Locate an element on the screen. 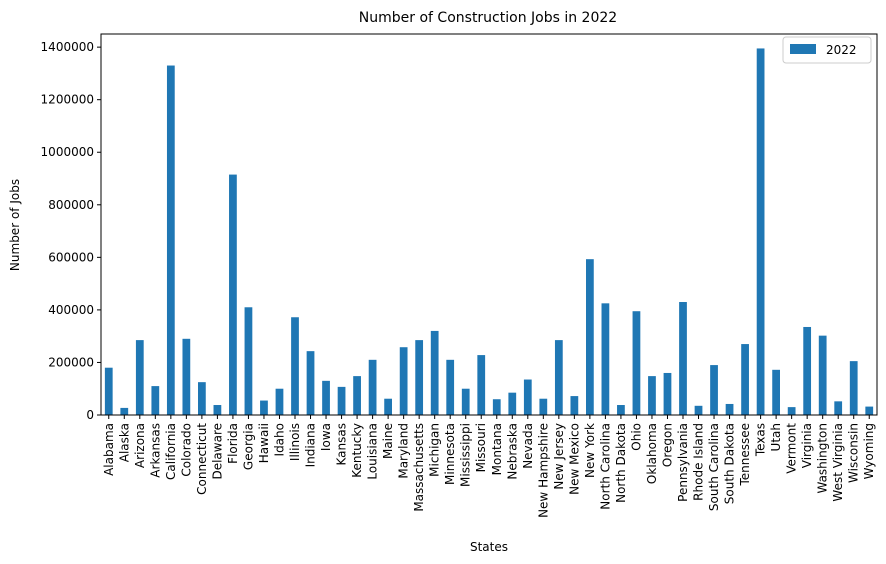  bar-massachusetts is located at coordinates (419, 377).